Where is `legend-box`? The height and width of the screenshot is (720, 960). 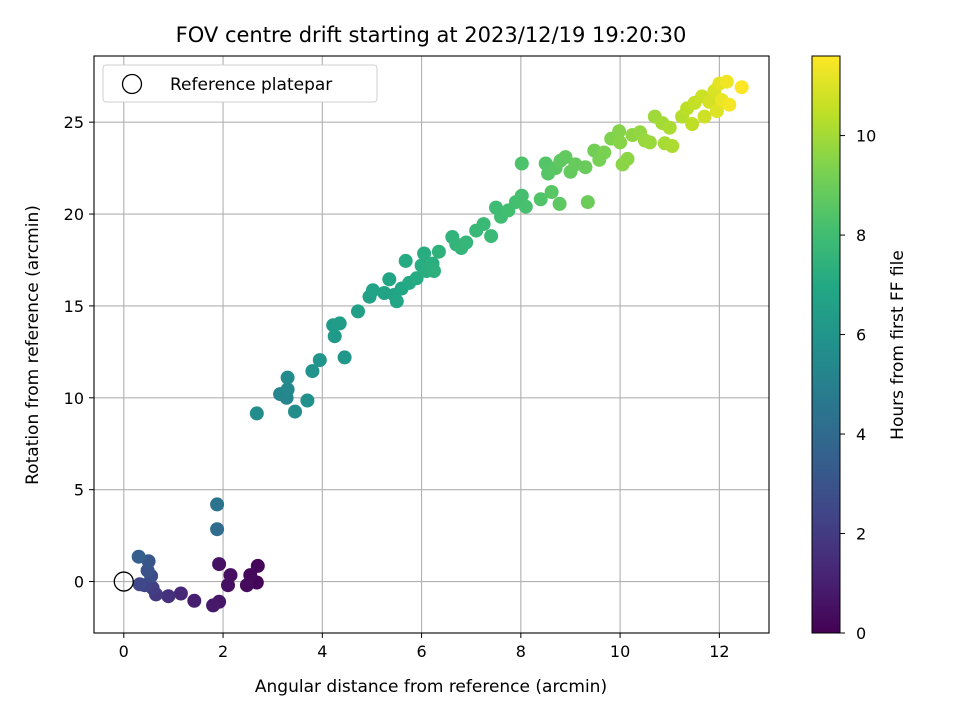
legend-box is located at coordinates (240, 83).